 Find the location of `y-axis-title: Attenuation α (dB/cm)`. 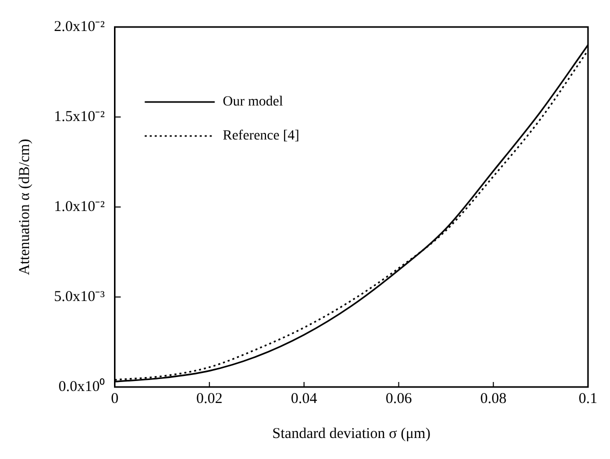

y-axis-title: Attenuation α (dB/cm) is located at coordinates (24, 207).